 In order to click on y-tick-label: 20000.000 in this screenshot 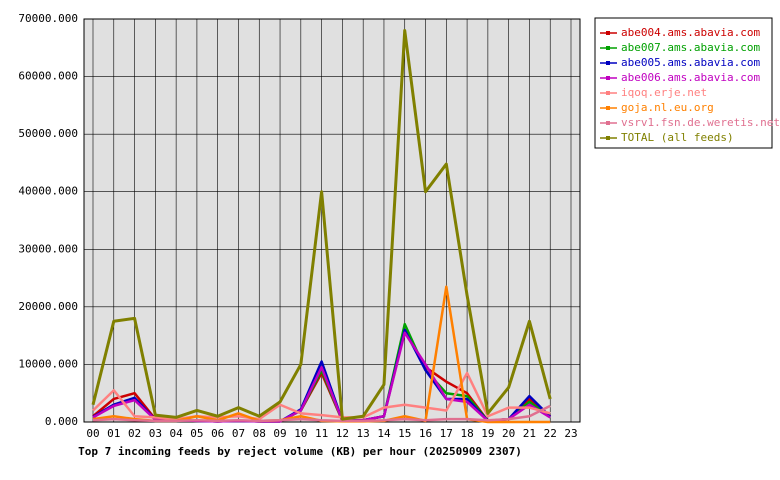, I will do `click(48, 306)`.